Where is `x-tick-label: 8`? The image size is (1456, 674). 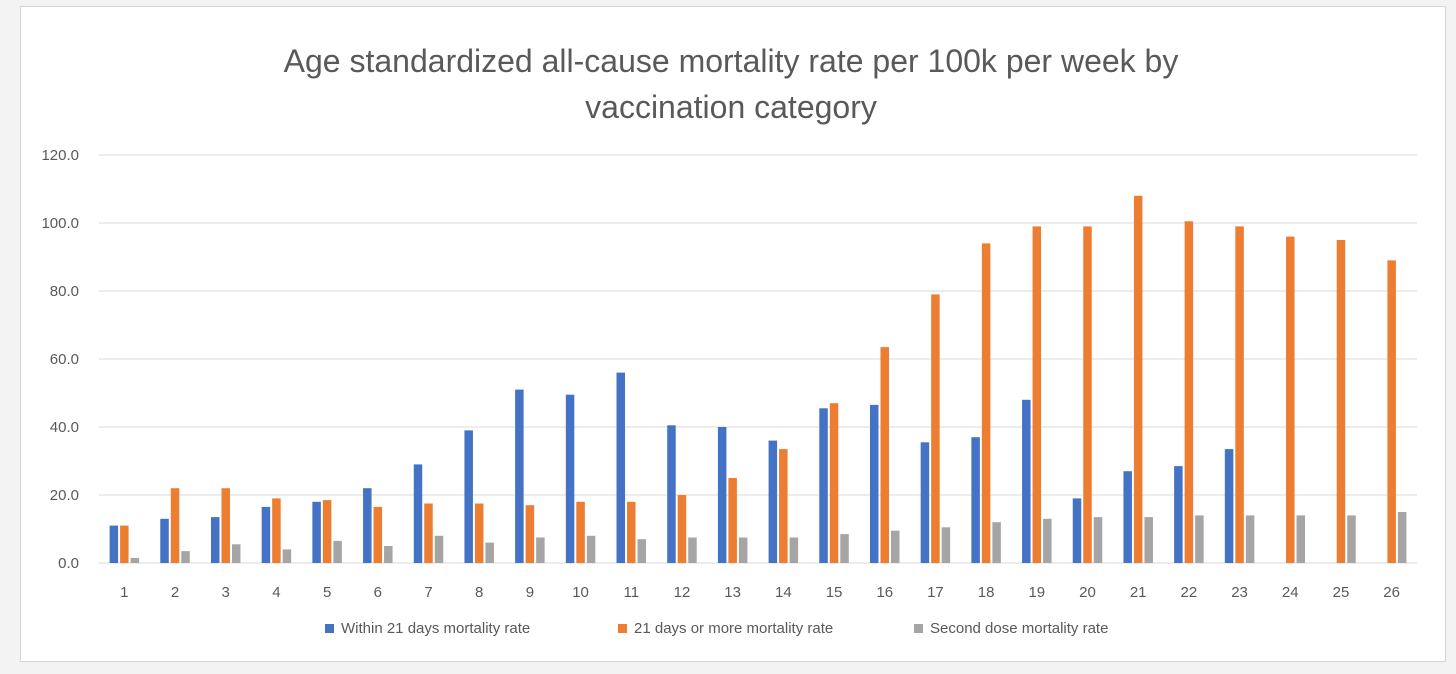 x-tick-label: 8 is located at coordinates (479, 592).